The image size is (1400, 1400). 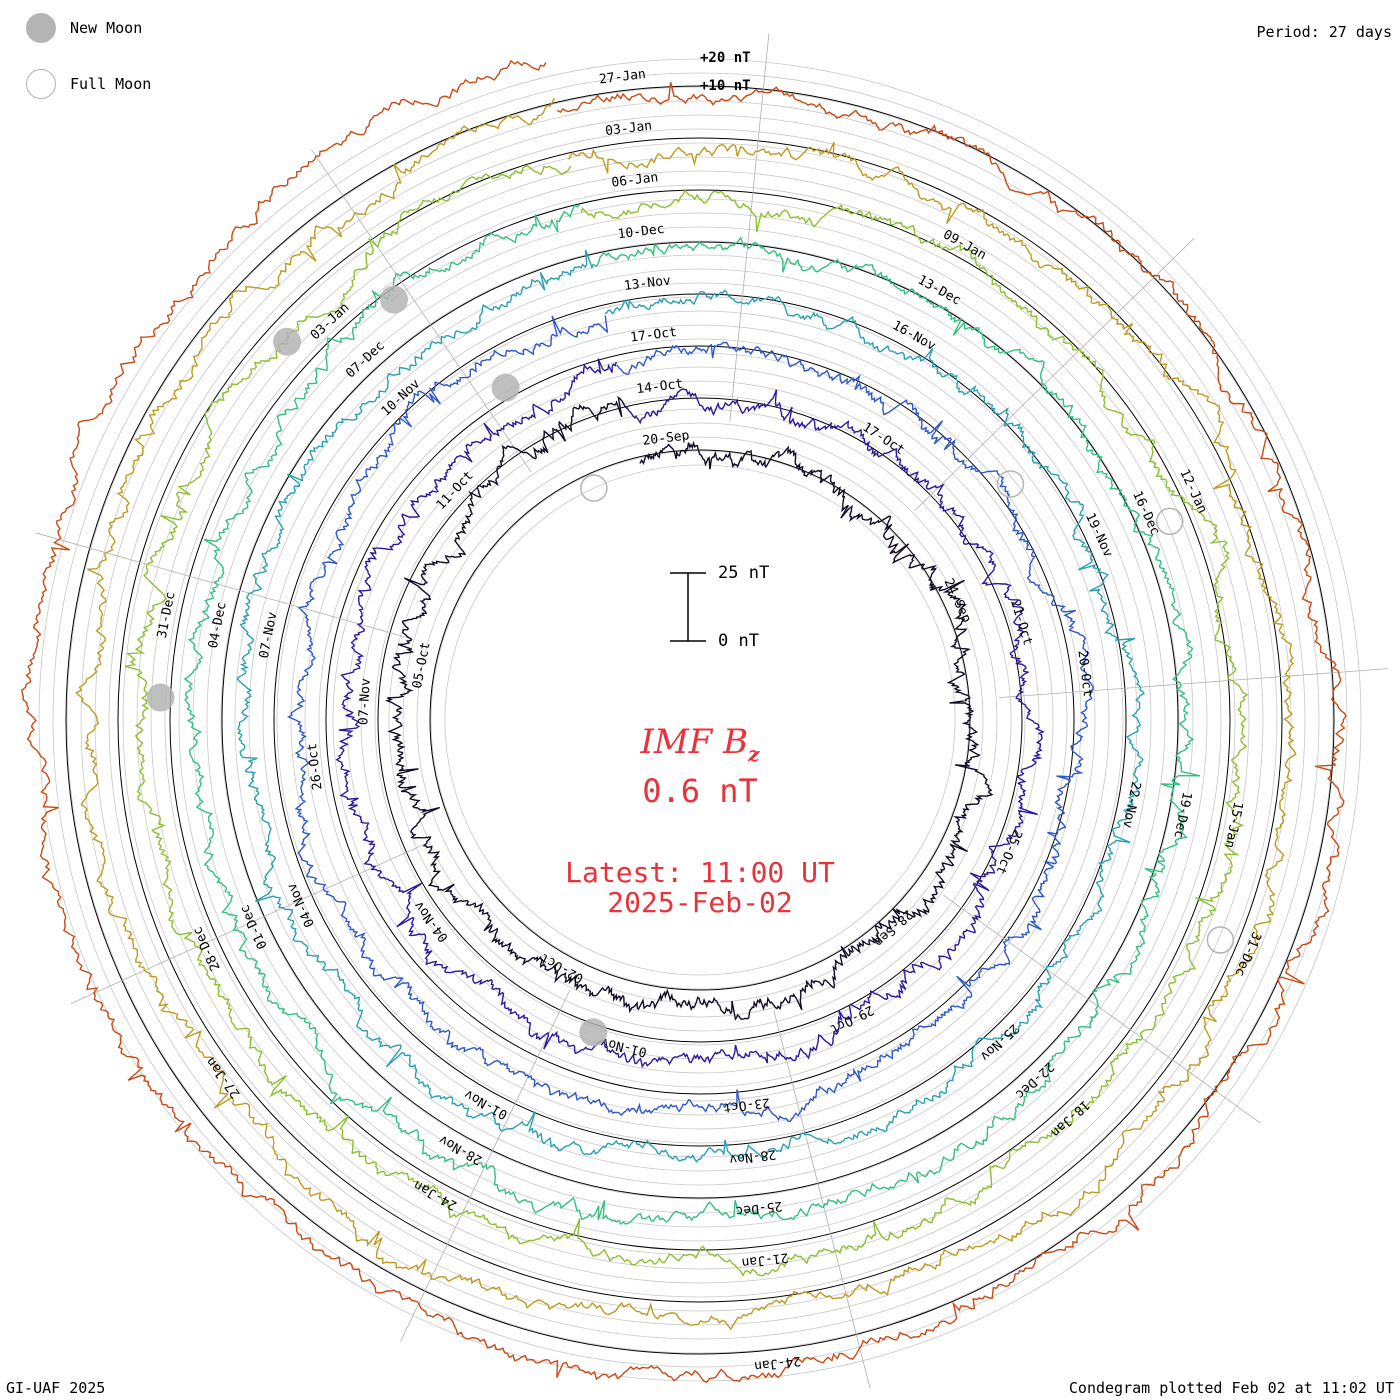 I want to click on full-moon-label: Full Moon, so click(x=111, y=84).